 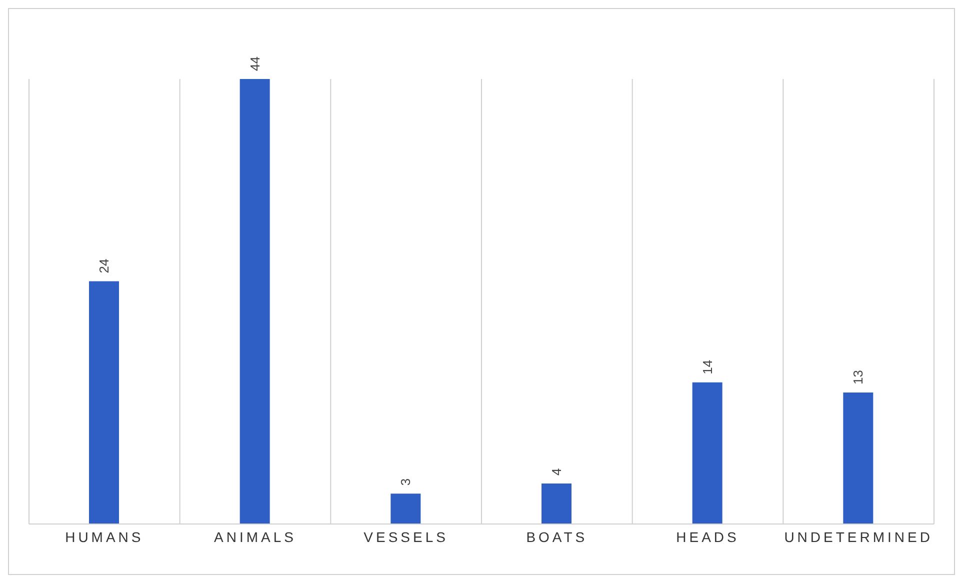 What do you see at coordinates (406, 536) in the screenshot?
I see `x-tick-label: VESSELS` at bounding box center [406, 536].